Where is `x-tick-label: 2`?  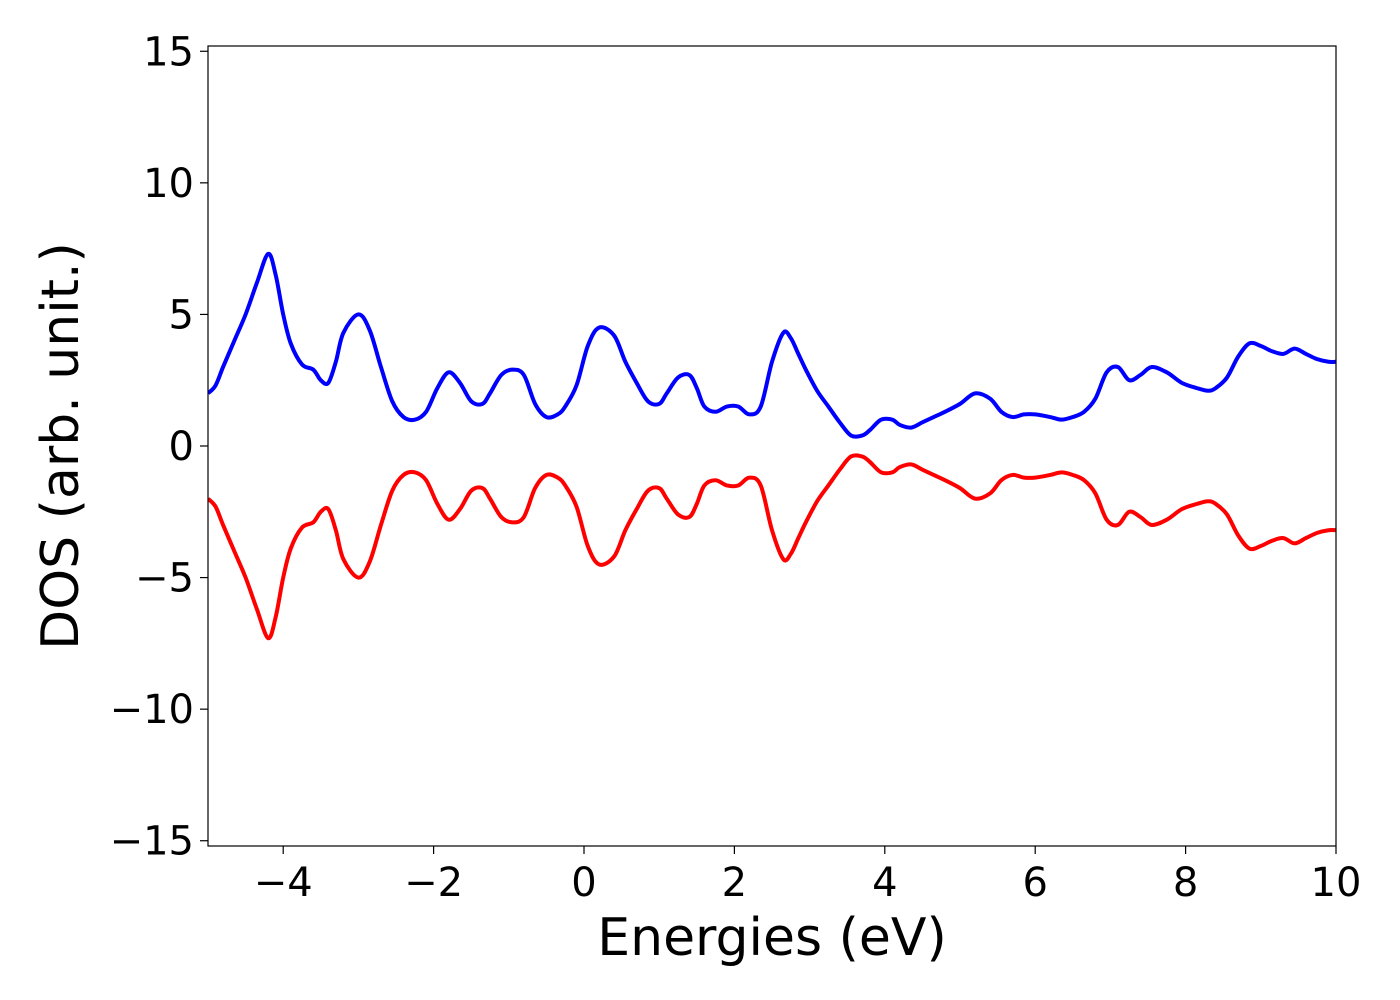 x-tick-label: 2 is located at coordinates (734, 883).